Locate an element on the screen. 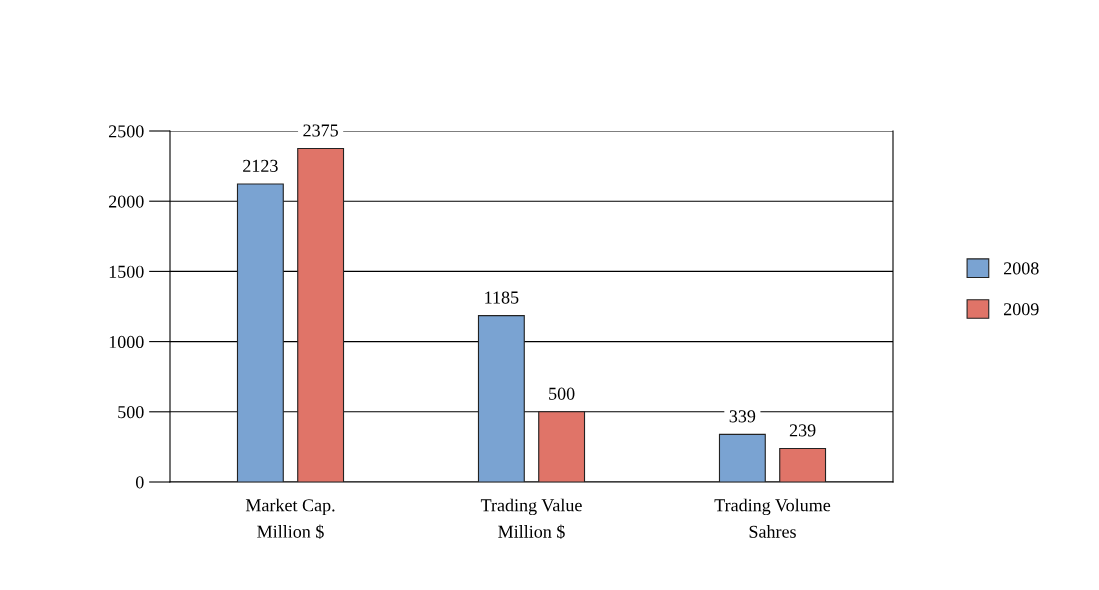 Image resolution: width=1099 pixels, height=590 pixels. y-tick-label: 1000 is located at coordinates (126, 342).